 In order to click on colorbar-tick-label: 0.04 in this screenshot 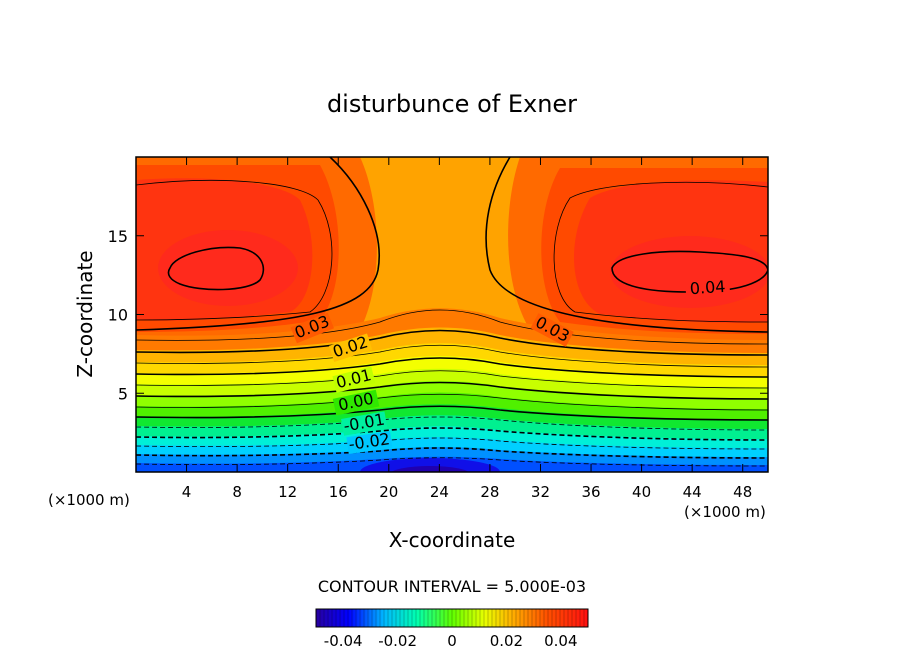, I will do `click(560, 641)`.